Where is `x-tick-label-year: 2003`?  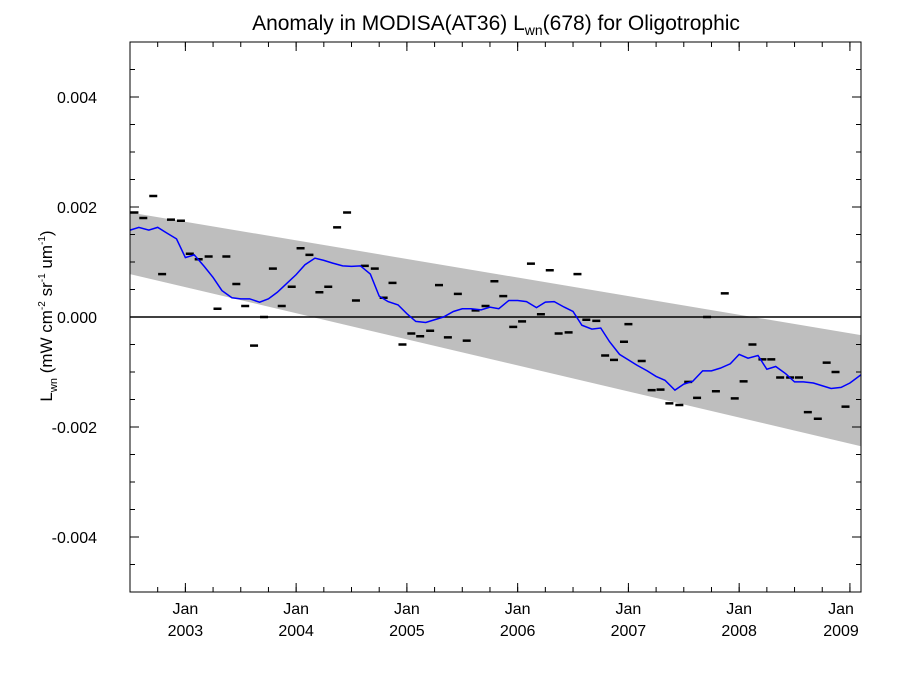
x-tick-label-year: 2003 is located at coordinates (186, 631).